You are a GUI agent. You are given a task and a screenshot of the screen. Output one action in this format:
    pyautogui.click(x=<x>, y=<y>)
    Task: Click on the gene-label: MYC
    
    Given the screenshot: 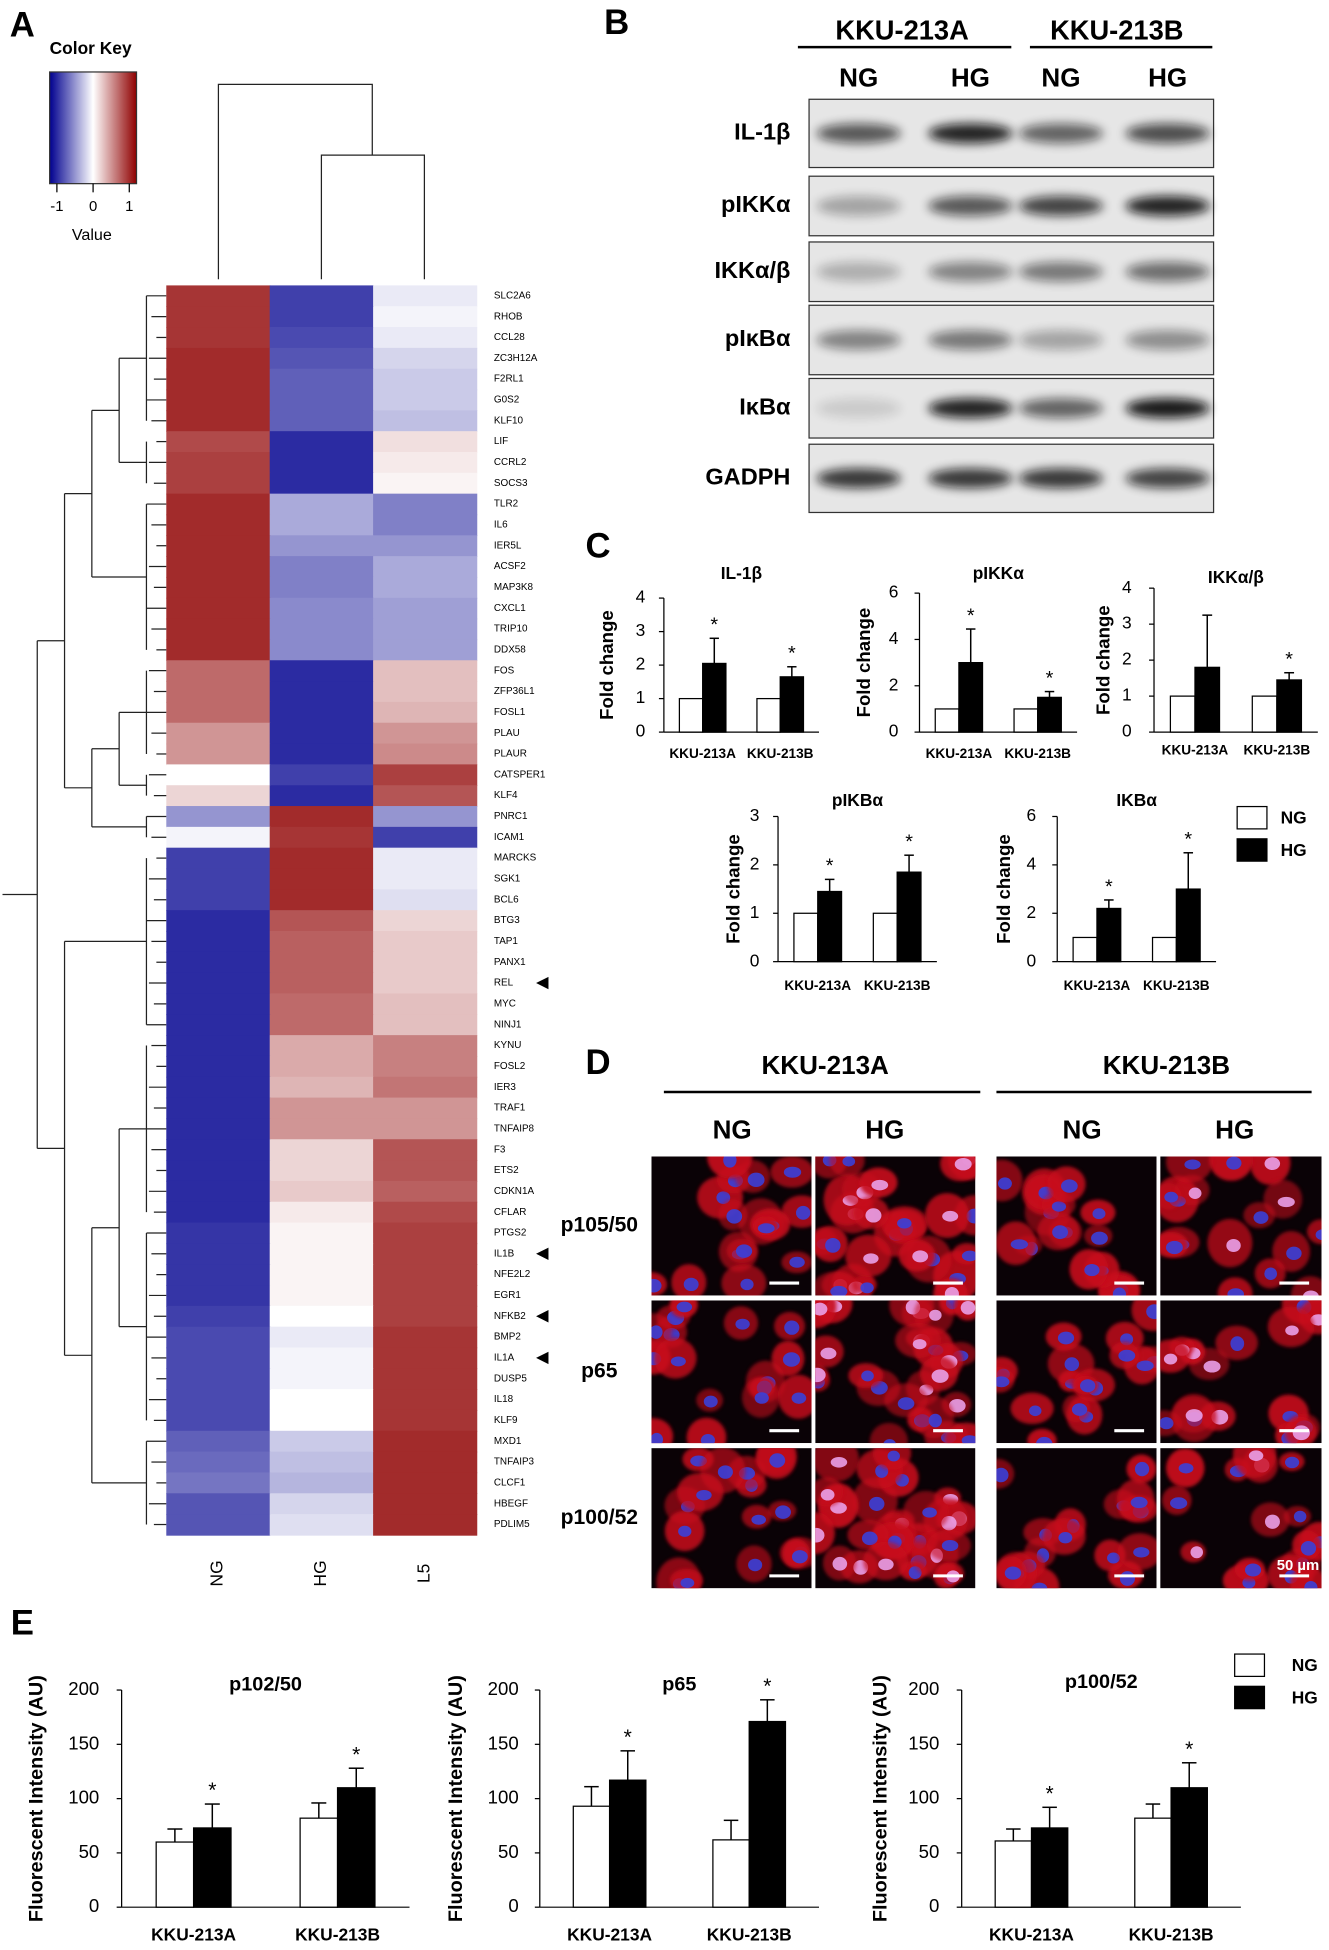 What is the action you would take?
    pyautogui.click(x=505, y=1004)
    